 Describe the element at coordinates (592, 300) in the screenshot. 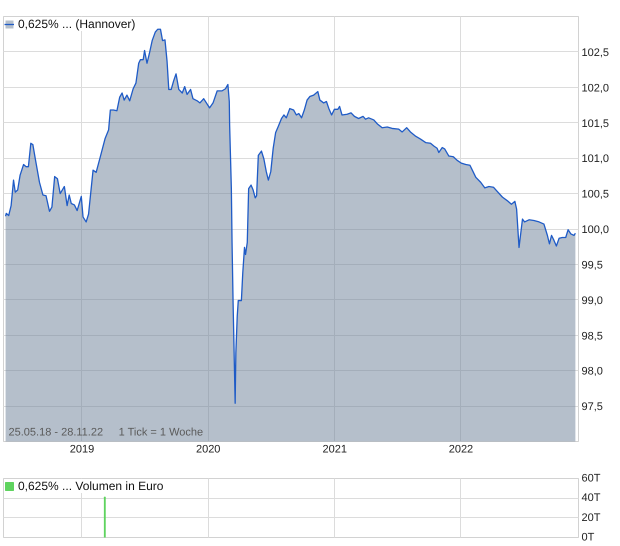

I see `y-tick-label: 99,0` at that location.